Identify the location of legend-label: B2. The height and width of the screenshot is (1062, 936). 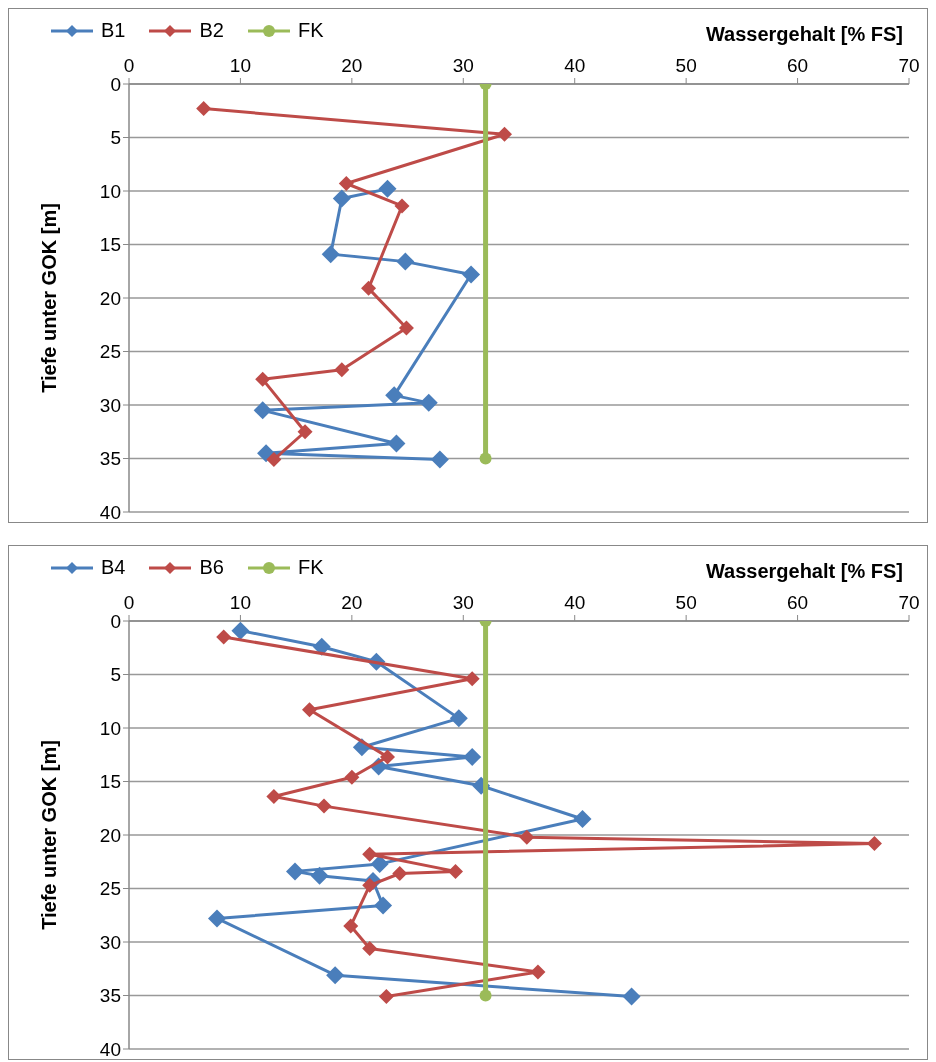
(211, 30).